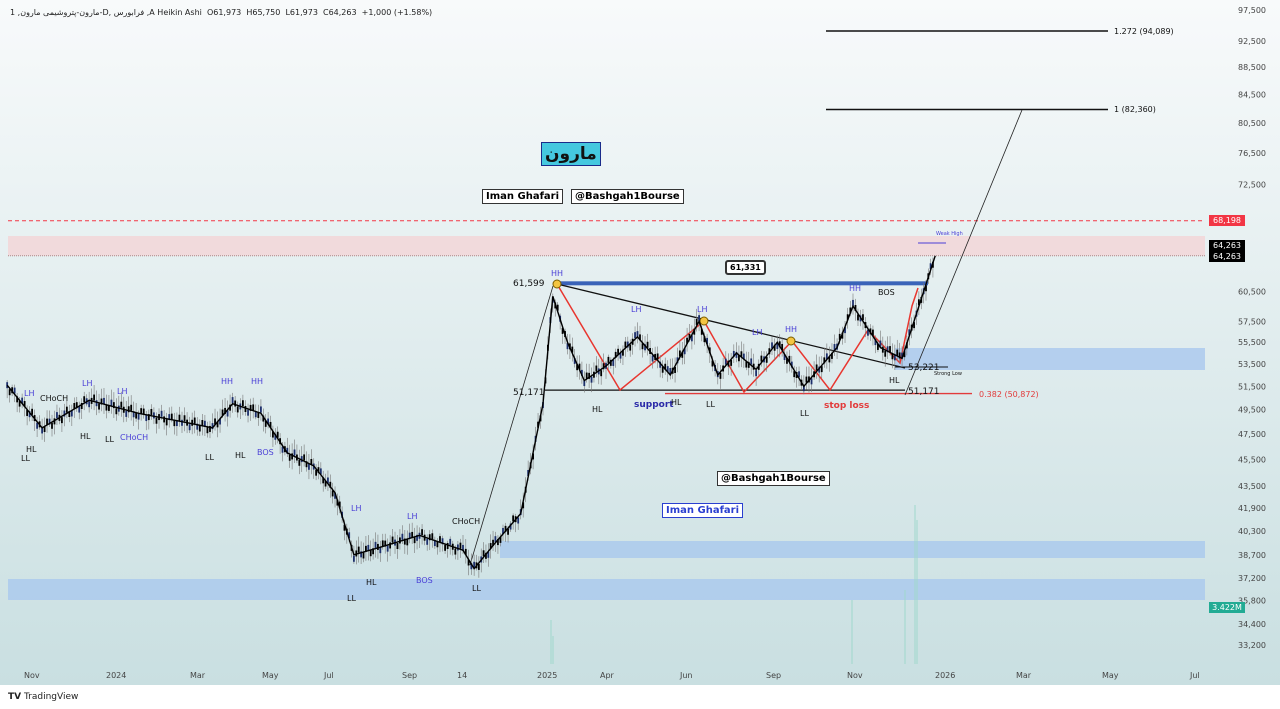 The height and width of the screenshot is (709, 1280). Describe the element at coordinates (116, 675) in the screenshot. I see `time-tick-label: 2024` at that location.